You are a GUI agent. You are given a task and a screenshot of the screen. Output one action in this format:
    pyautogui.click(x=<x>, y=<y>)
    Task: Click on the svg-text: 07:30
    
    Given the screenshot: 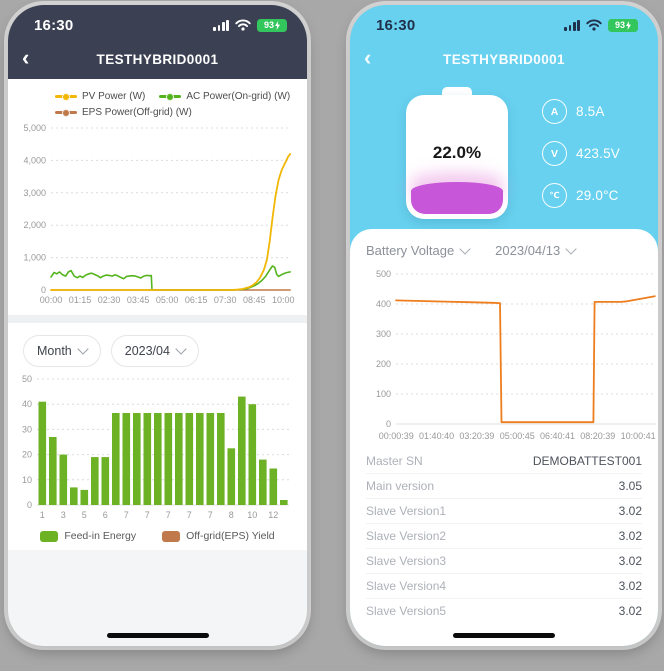 What is the action you would take?
    pyautogui.click(x=225, y=300)
    